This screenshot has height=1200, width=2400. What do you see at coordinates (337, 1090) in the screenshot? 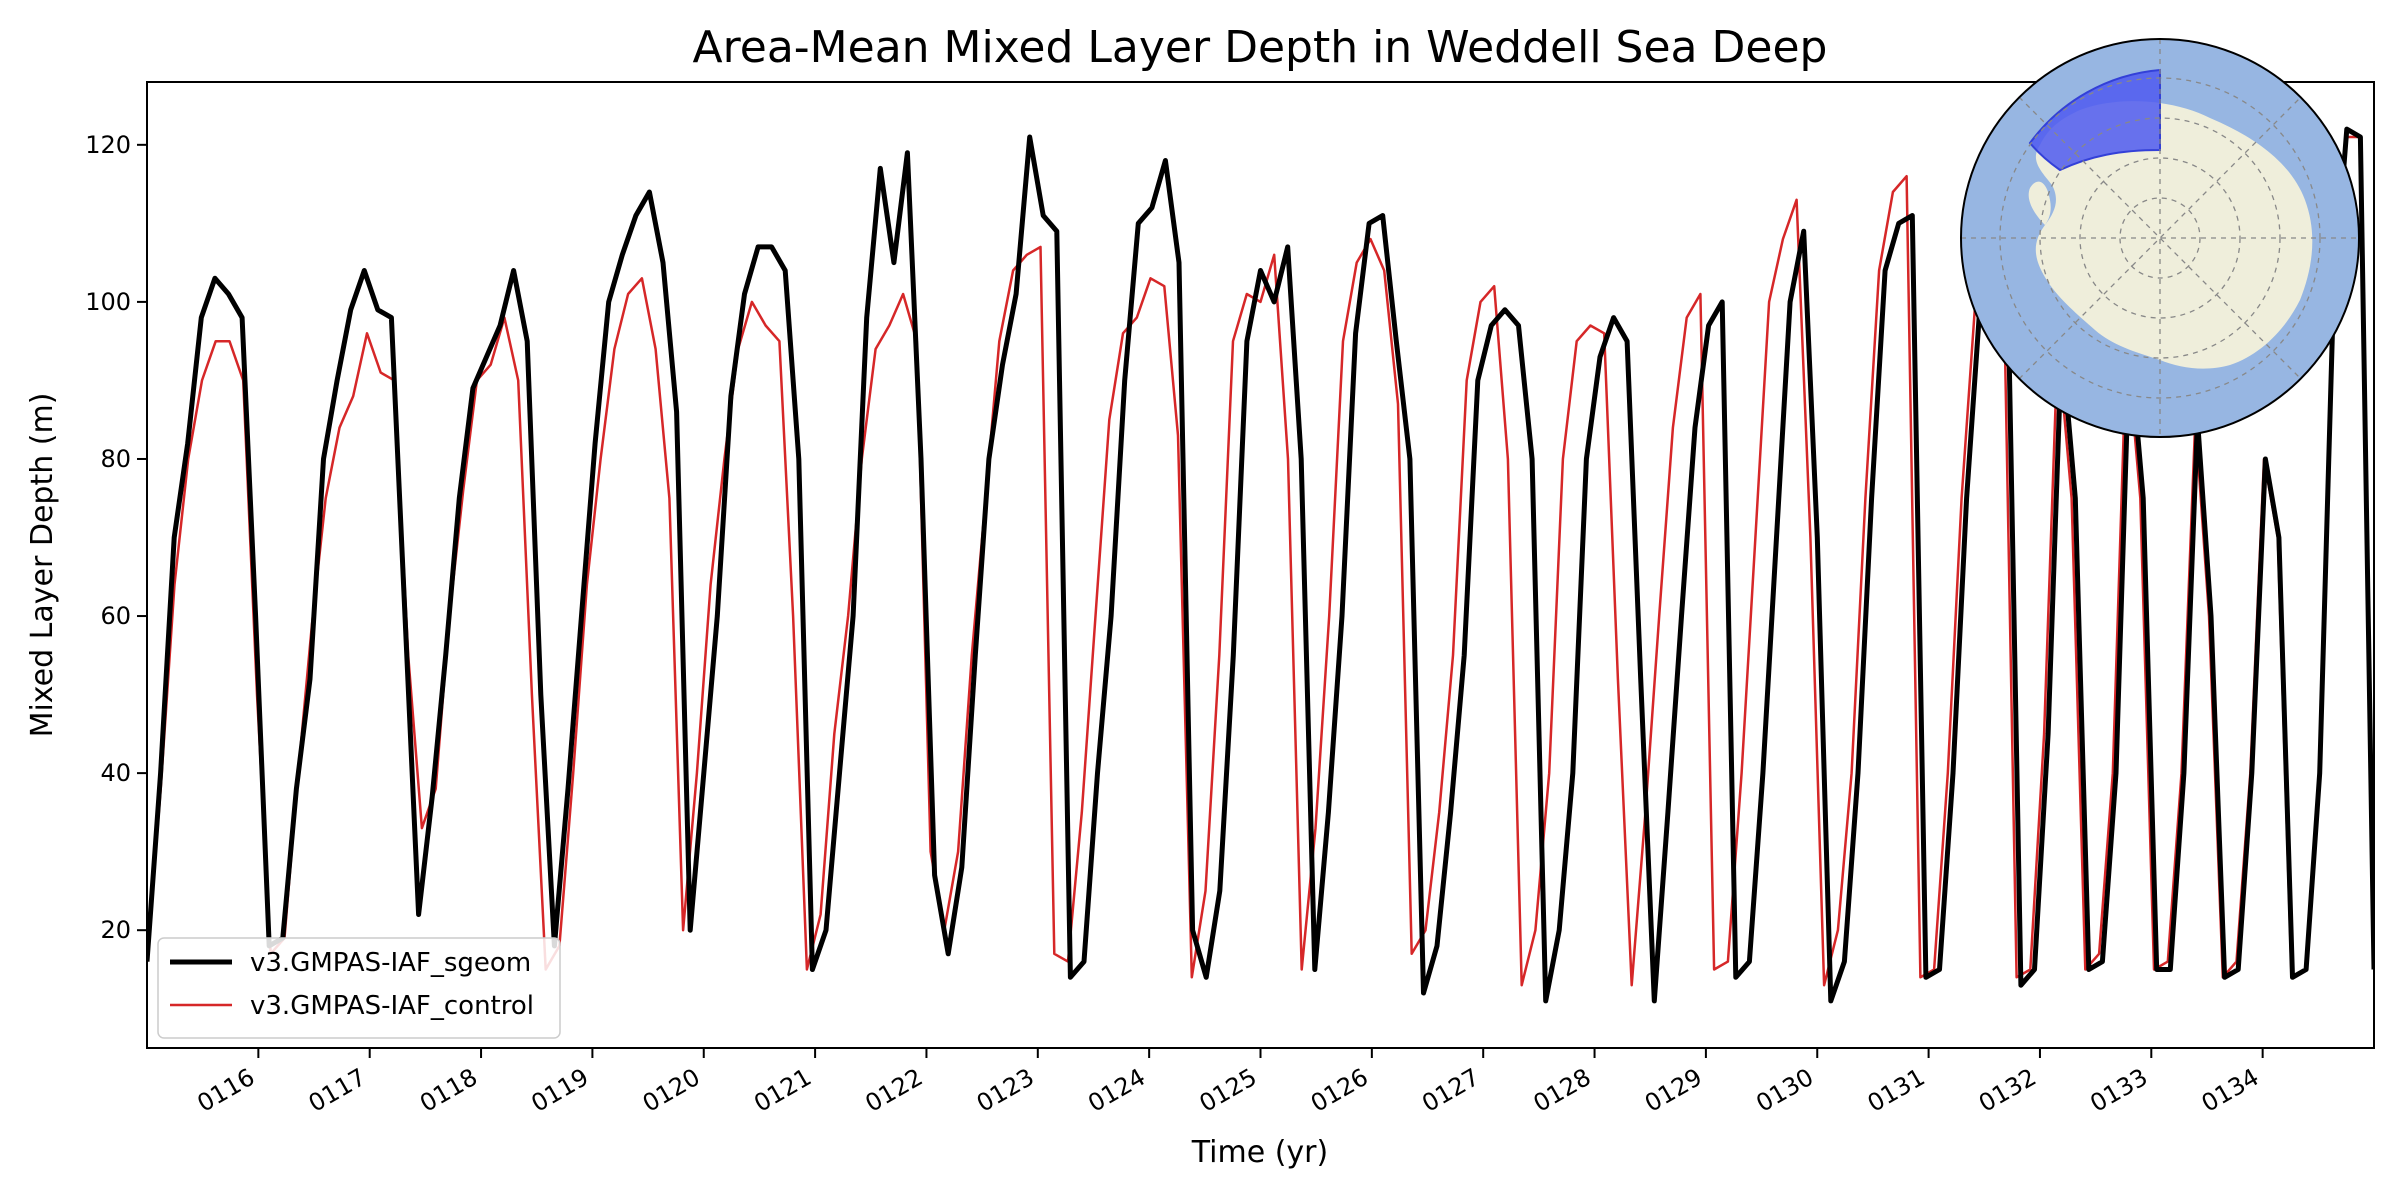
I see `x-tick-label: 0117` at bounding box center [337, 1090].